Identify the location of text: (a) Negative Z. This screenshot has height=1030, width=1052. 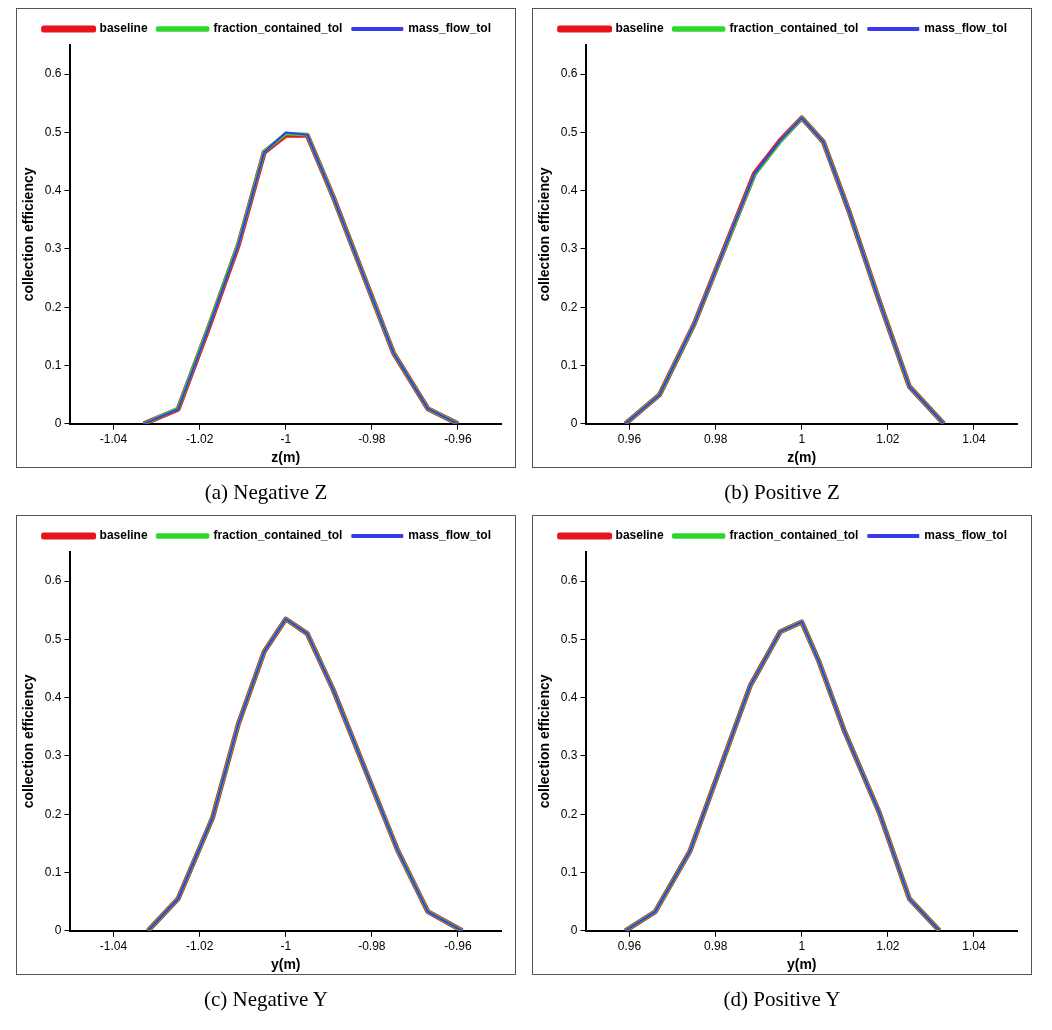
(266, 492).